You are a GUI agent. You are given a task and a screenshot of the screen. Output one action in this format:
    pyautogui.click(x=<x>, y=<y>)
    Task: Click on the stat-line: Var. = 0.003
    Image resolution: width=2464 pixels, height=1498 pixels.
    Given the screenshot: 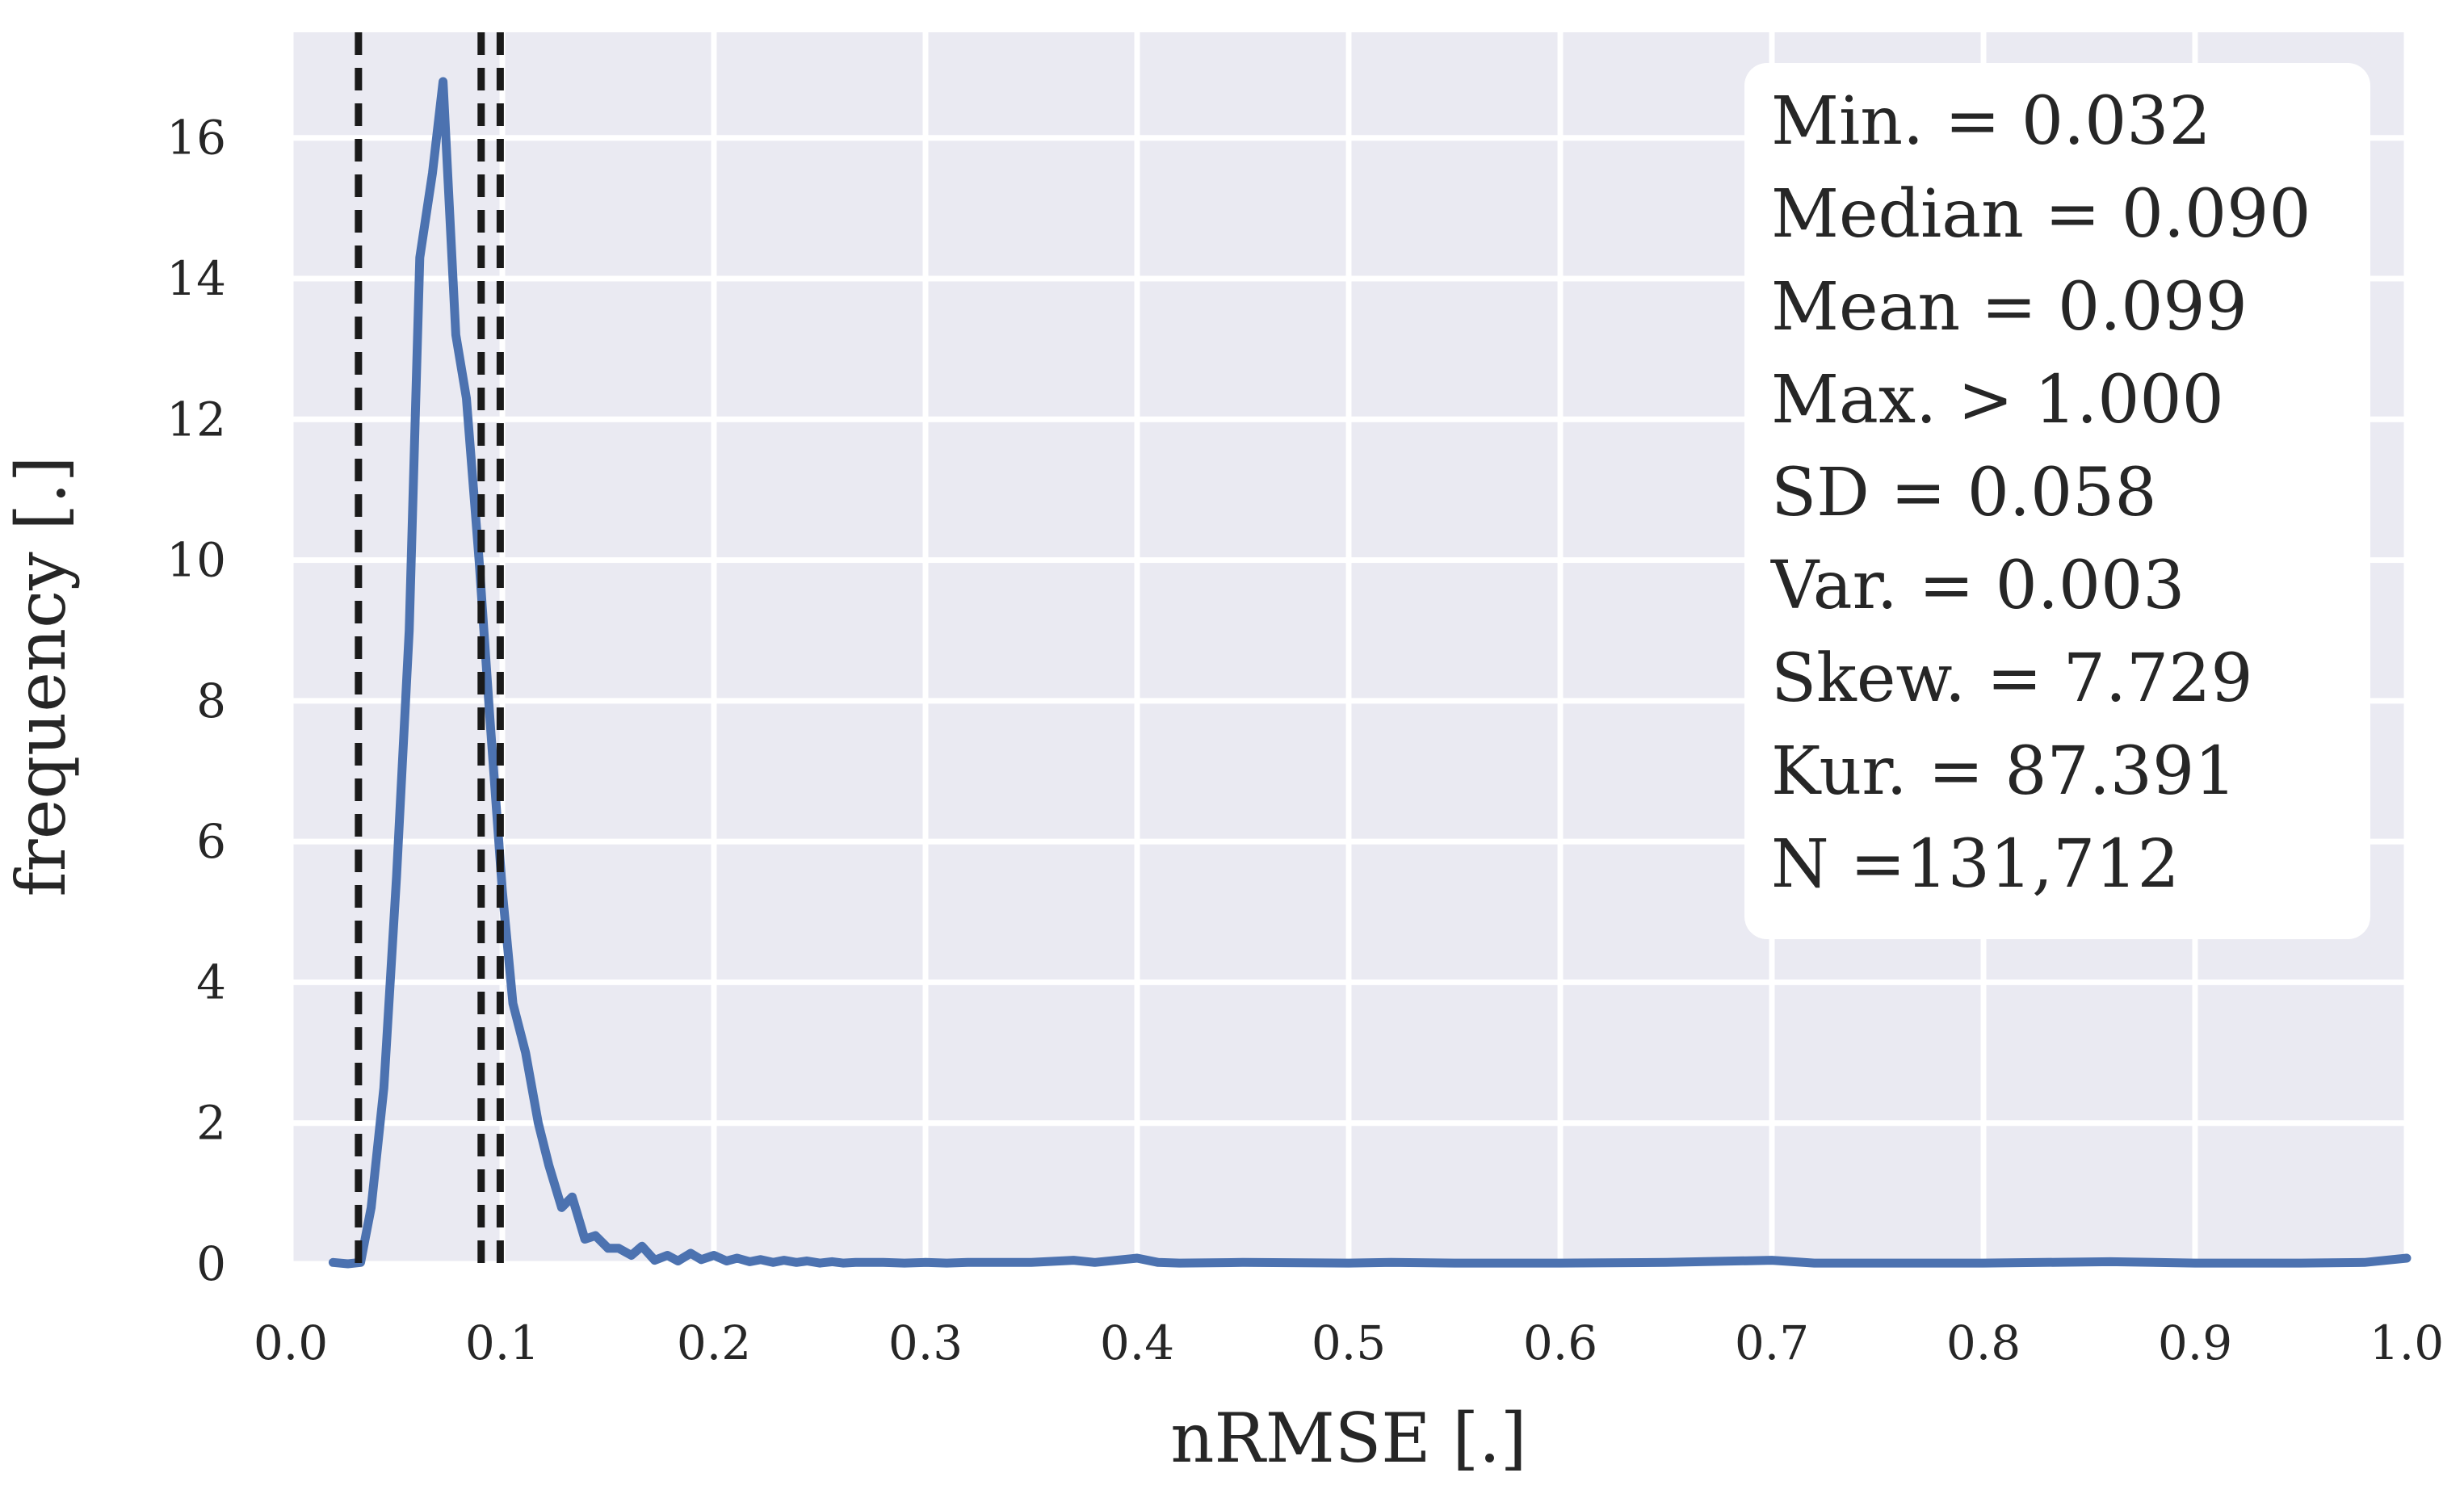 What is the action you would take?
    pyautogui.click(x=1977, y=586)
    